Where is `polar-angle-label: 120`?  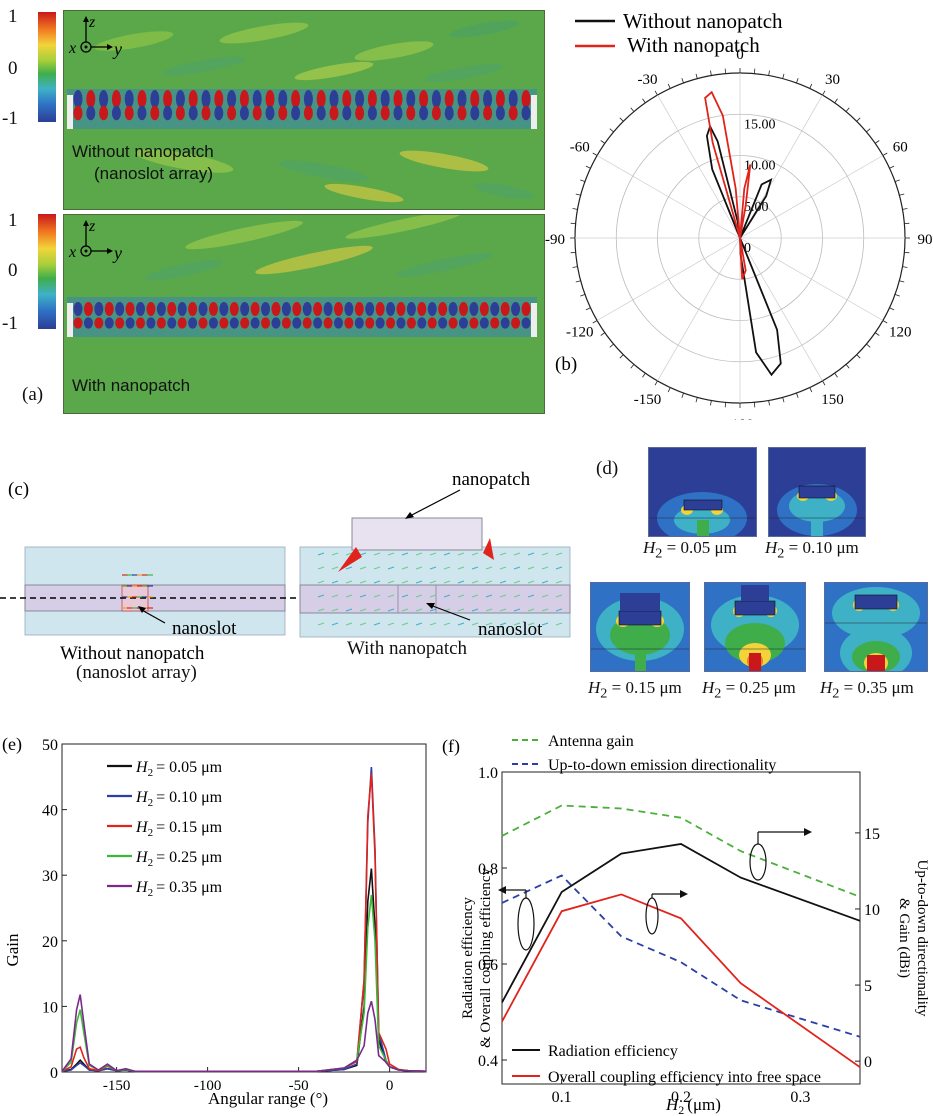
polar-angle-label: 120 is located at coordinates (900, 333).